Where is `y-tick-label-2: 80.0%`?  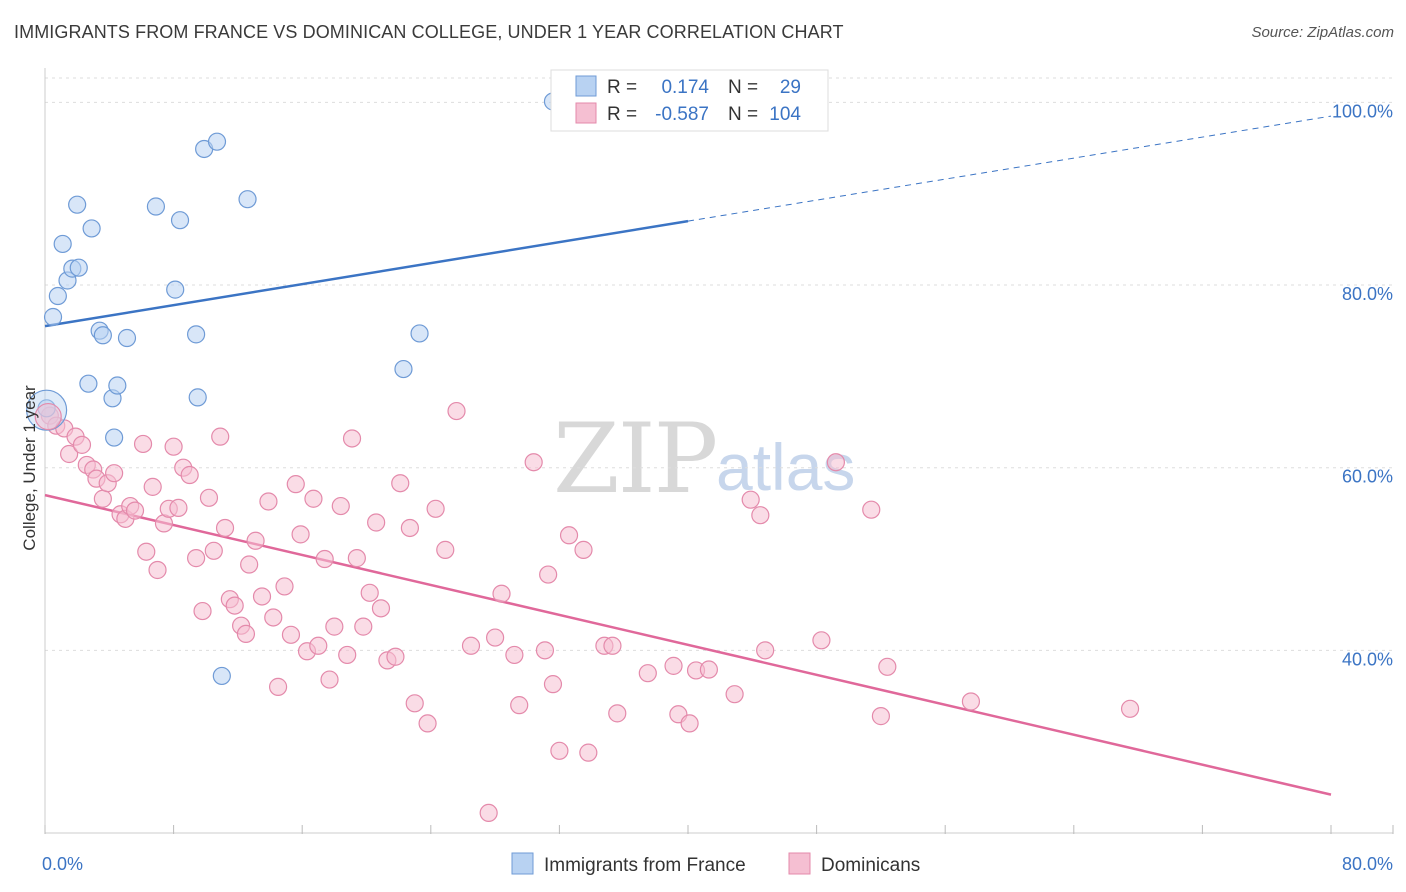
y-tick-label-2: 80.0% is located at coordinates (1367, 294).